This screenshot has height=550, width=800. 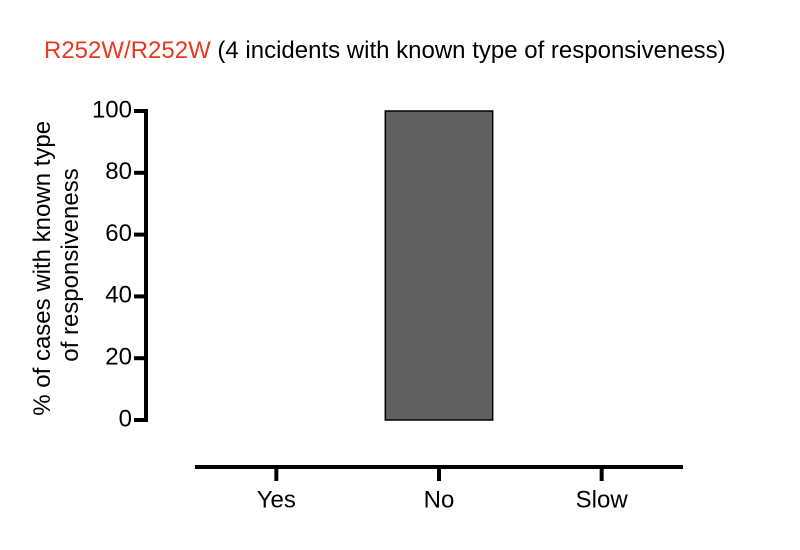 What do you see at coordinates (70, 264) in the screenshot?
I see `y-axis-label-line: of responsiveness` at bounding box center [70, 264].